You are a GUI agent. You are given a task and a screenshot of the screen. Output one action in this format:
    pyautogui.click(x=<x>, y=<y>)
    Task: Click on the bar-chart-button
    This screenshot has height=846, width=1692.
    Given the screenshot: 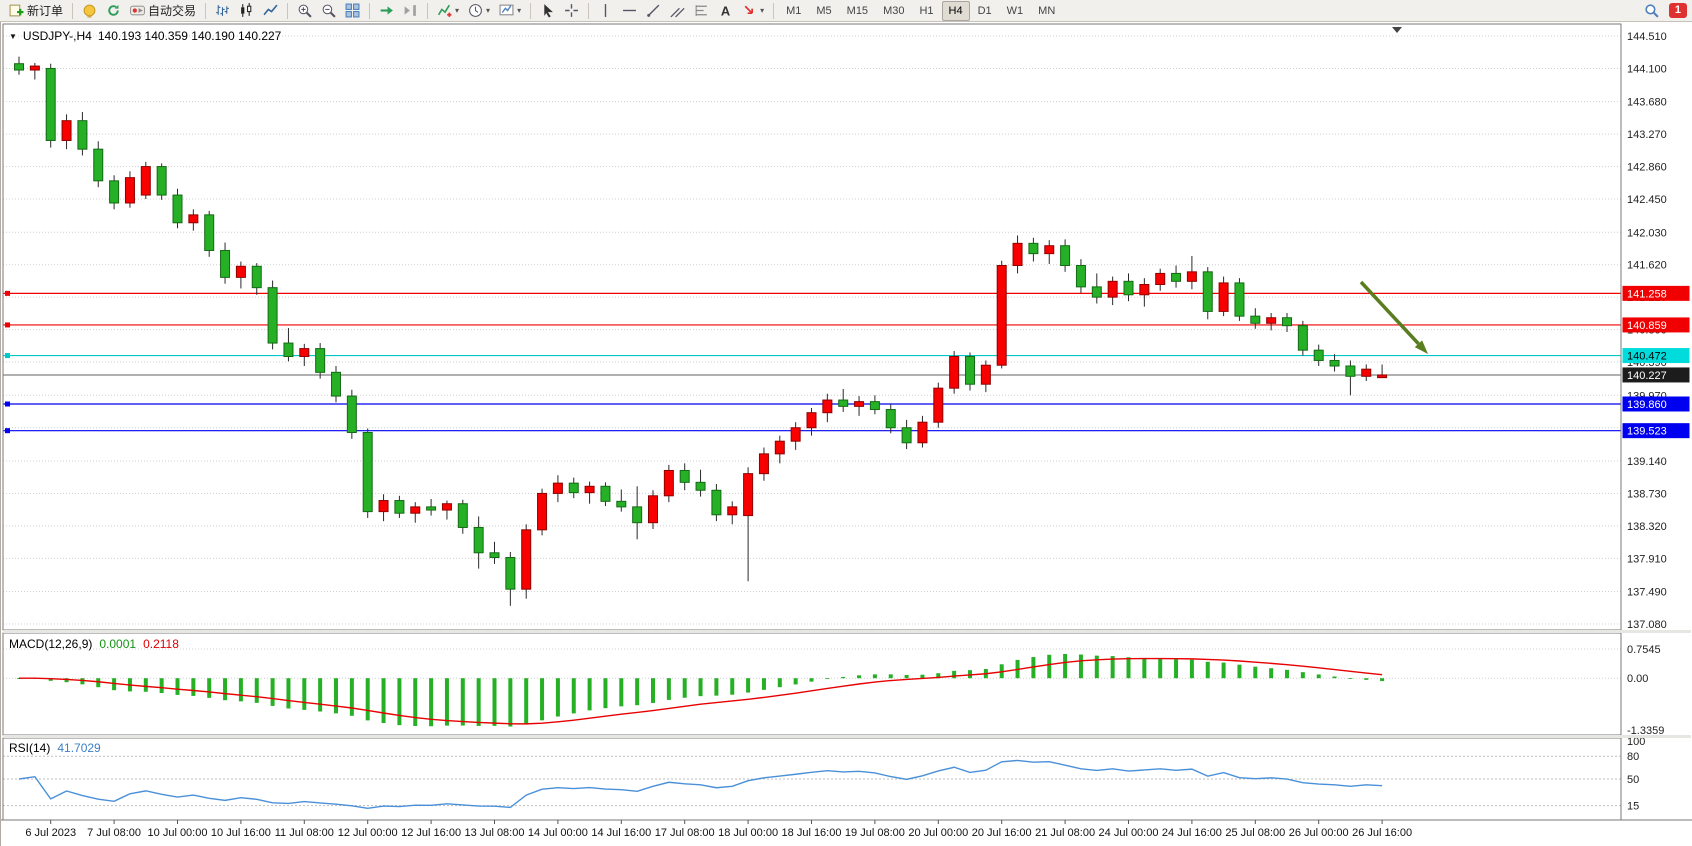 What is the action you would take?
    pyautogui.click(x=222, y=11)
    